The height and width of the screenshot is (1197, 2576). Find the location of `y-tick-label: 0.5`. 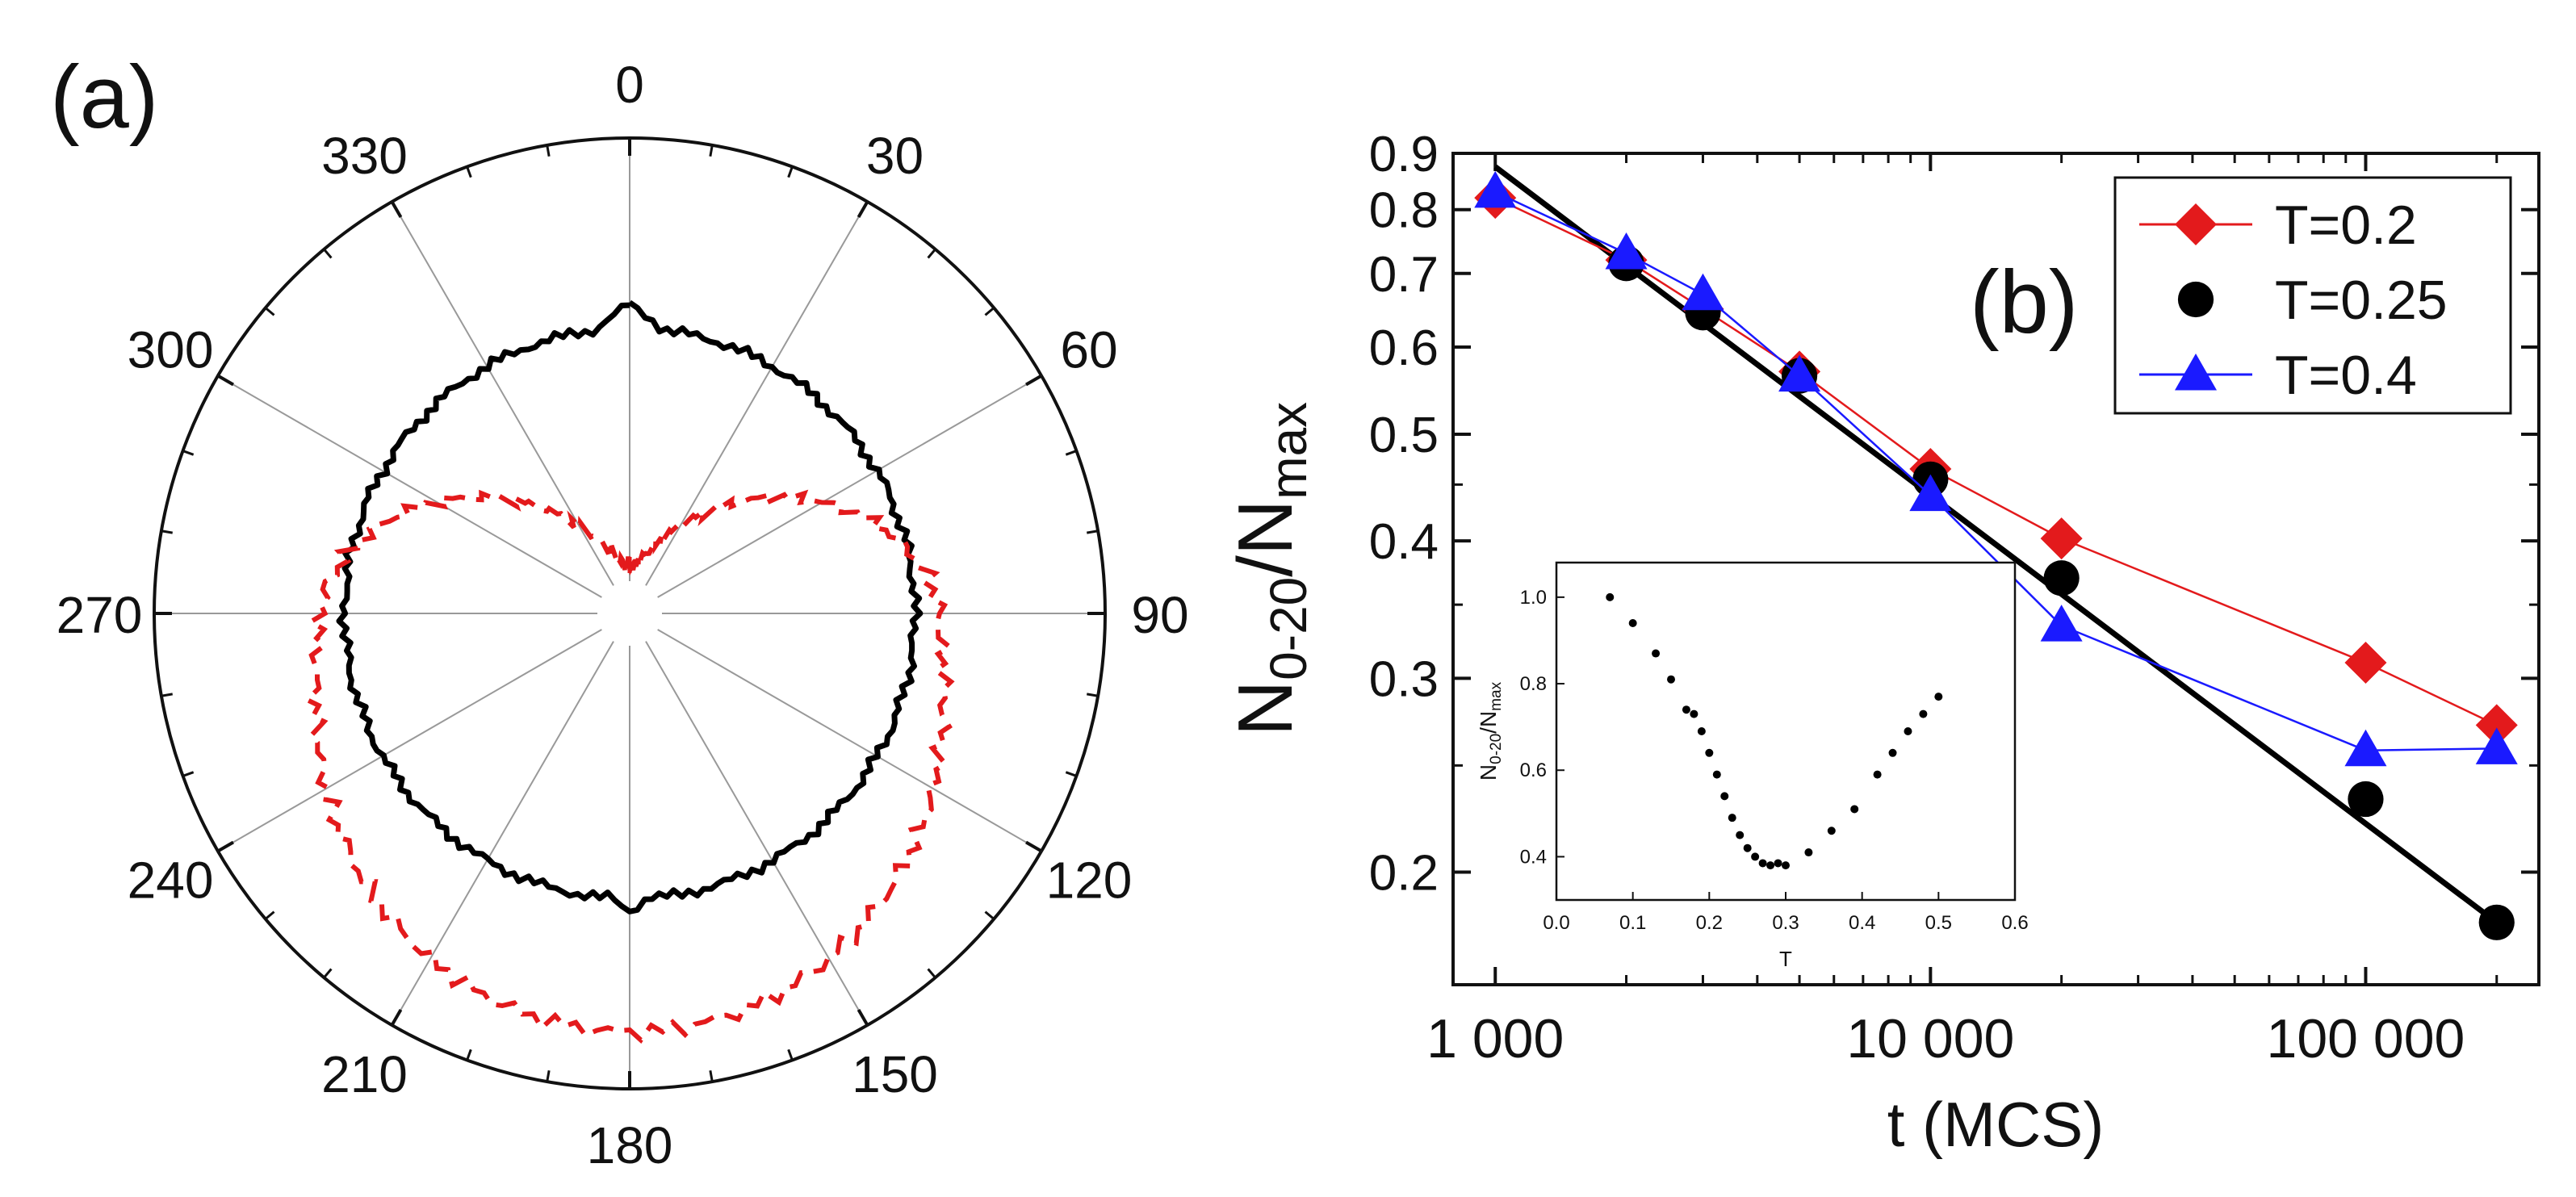

y-tick-label: 0.5 is located at coordinates (1404, 436).